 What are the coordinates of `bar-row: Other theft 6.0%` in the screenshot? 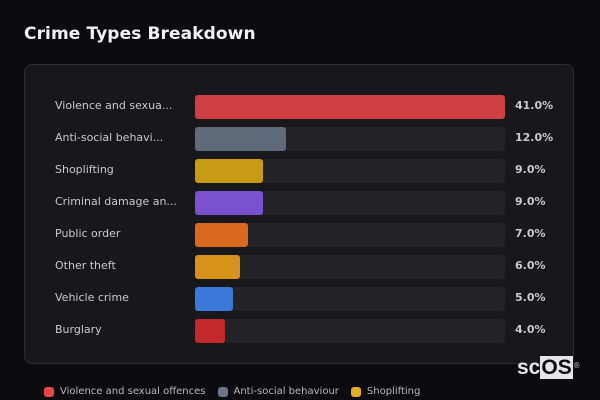 It's located at (299, 267).